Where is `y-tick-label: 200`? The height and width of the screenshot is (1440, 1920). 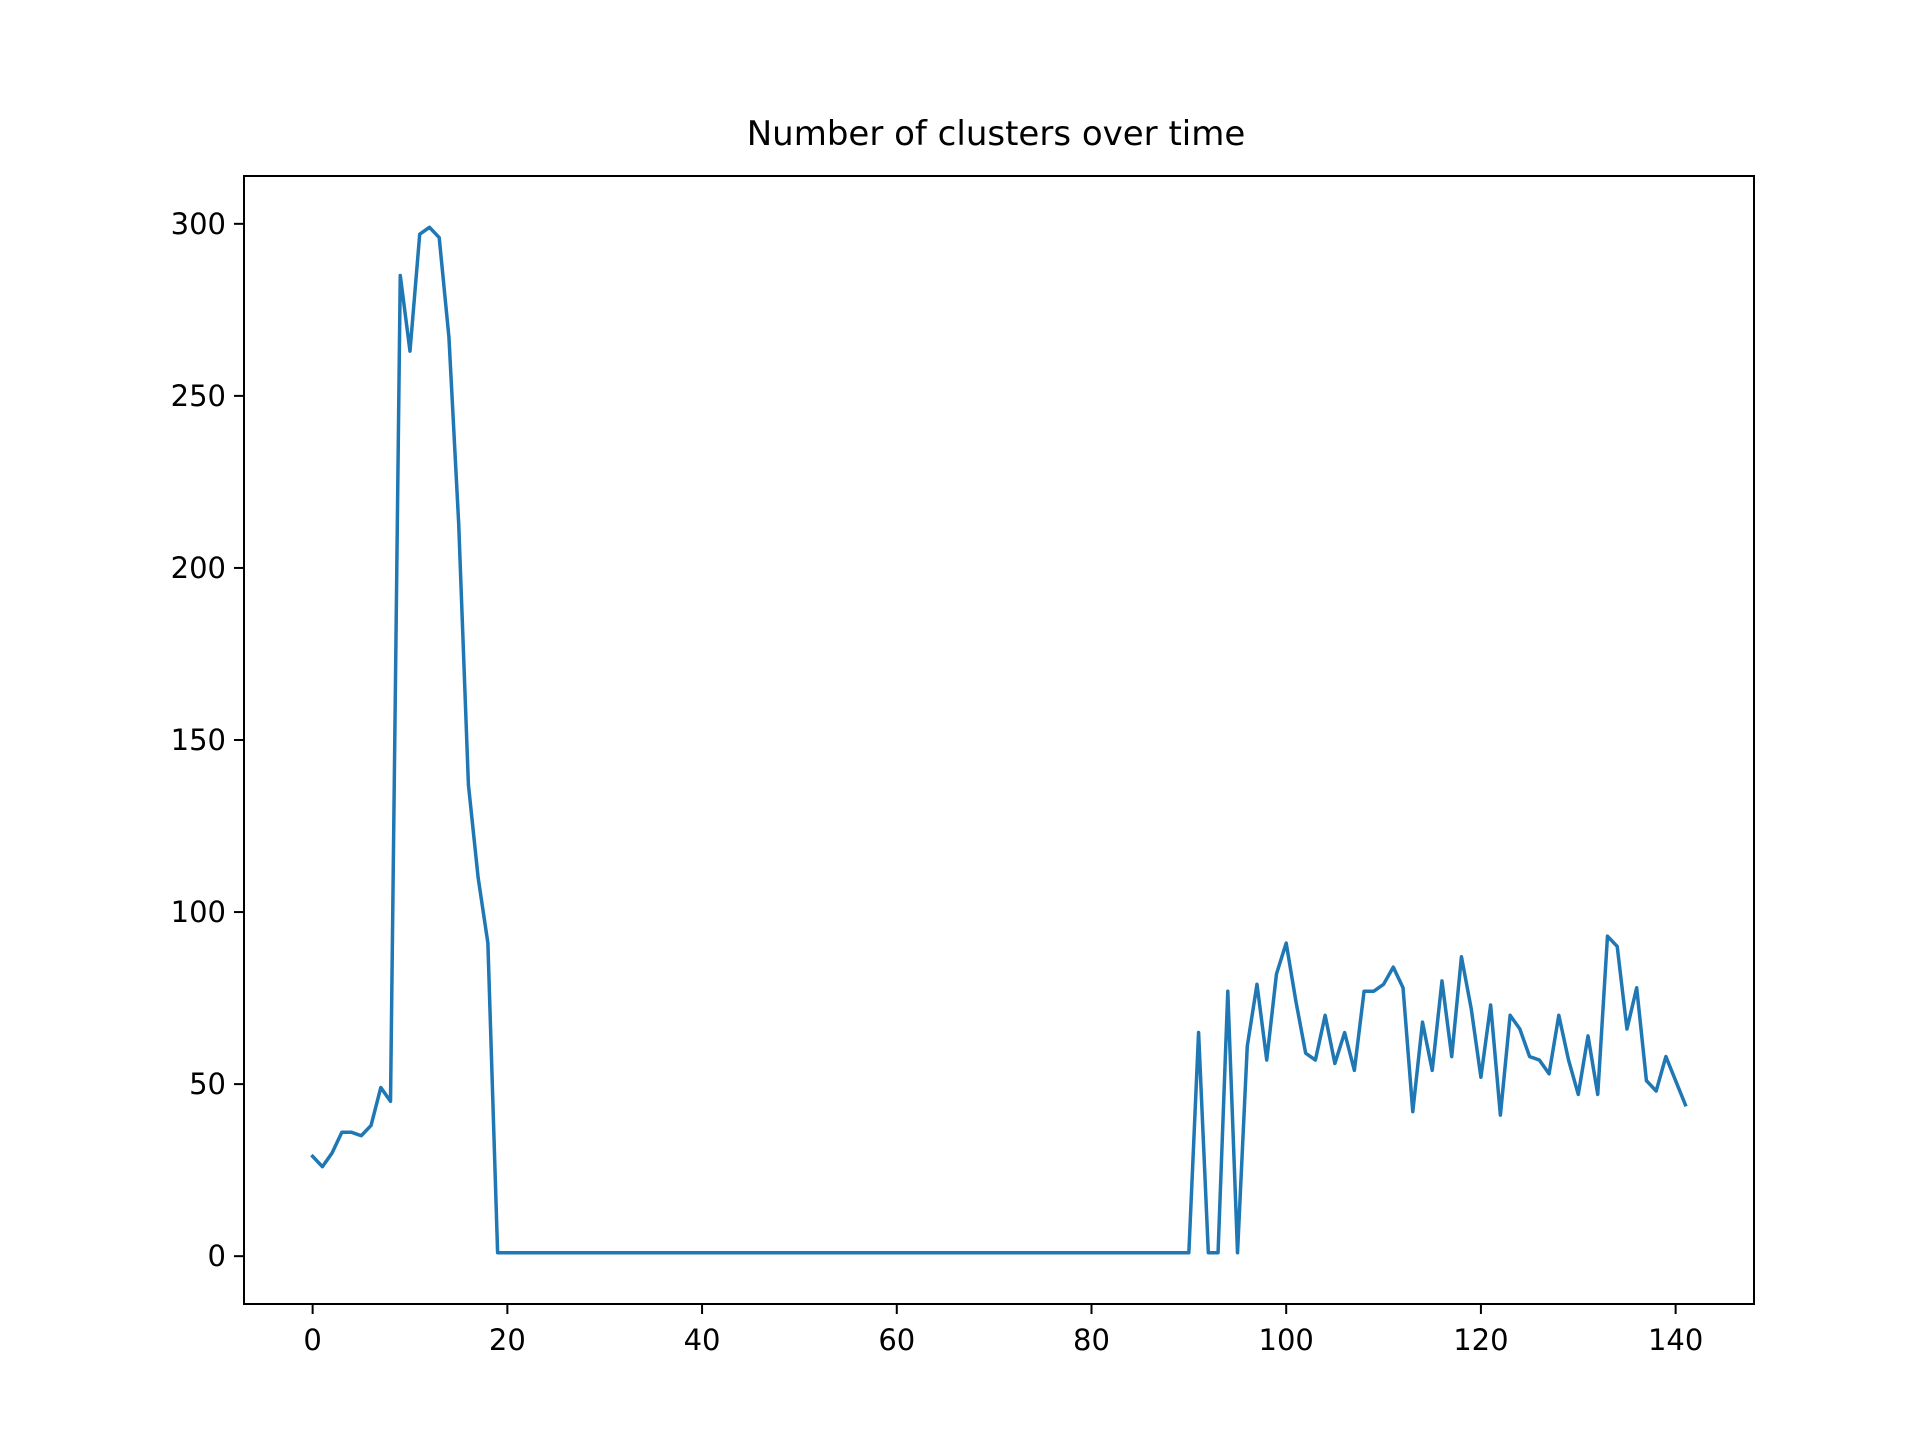
y-tick-label: 200 is located at coordinates (198, 568).